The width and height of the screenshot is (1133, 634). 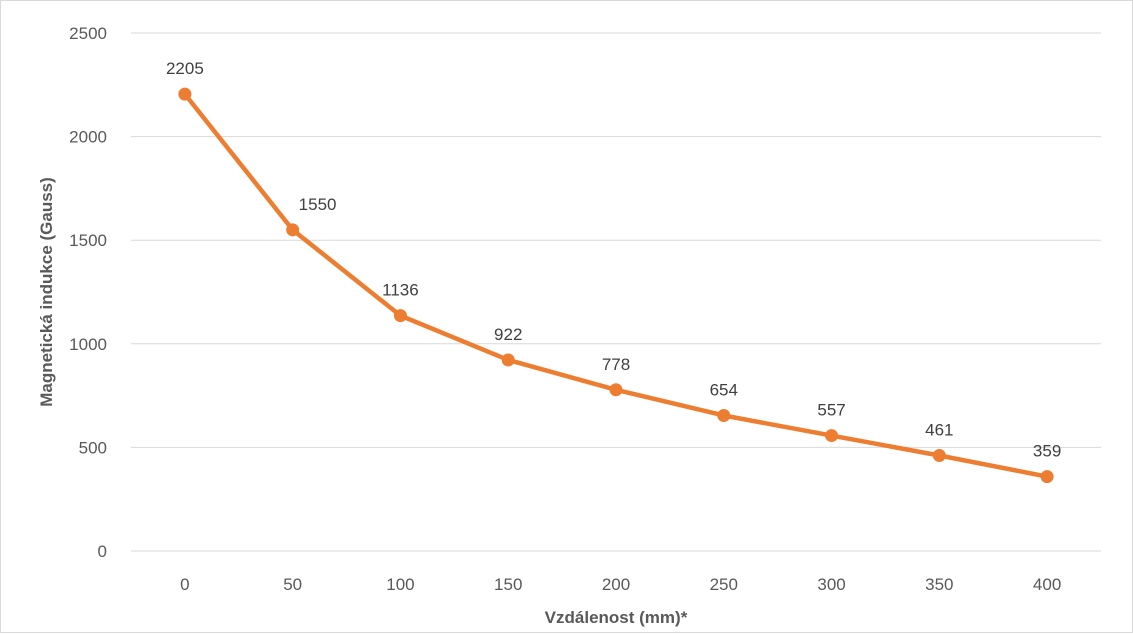 What do you see at coordinates (616, 584) in the screenshot?
I see `x-tick-label: 200` at bounding box center [616, 584].